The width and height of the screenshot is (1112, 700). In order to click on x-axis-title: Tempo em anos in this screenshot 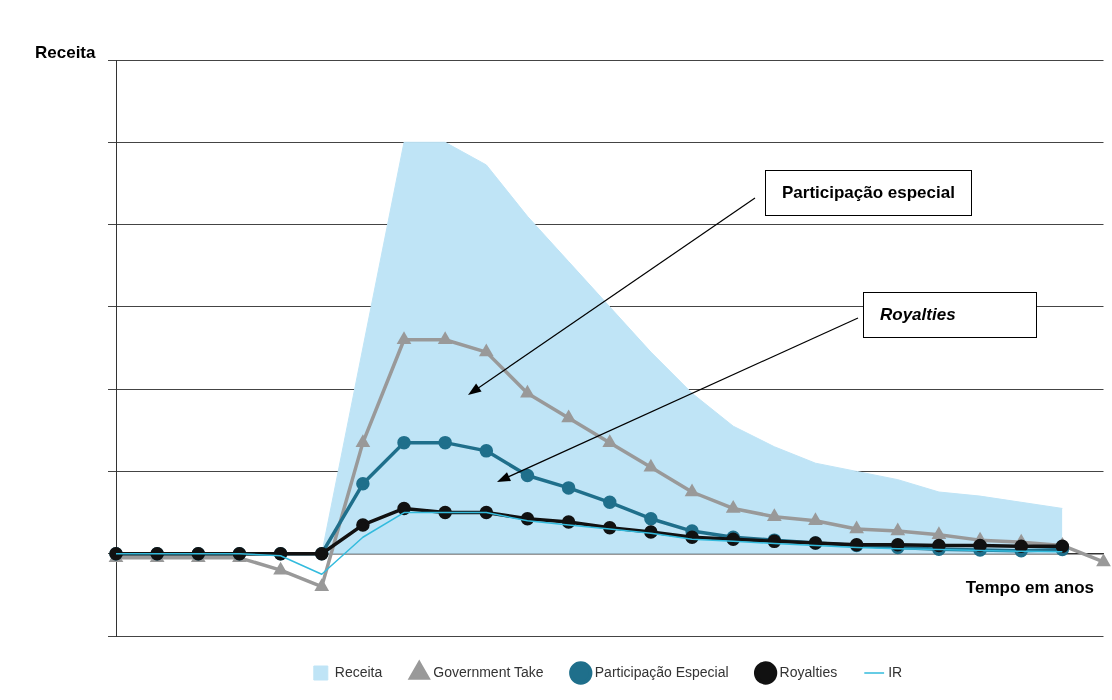, I will do `click(1029, 588)`.